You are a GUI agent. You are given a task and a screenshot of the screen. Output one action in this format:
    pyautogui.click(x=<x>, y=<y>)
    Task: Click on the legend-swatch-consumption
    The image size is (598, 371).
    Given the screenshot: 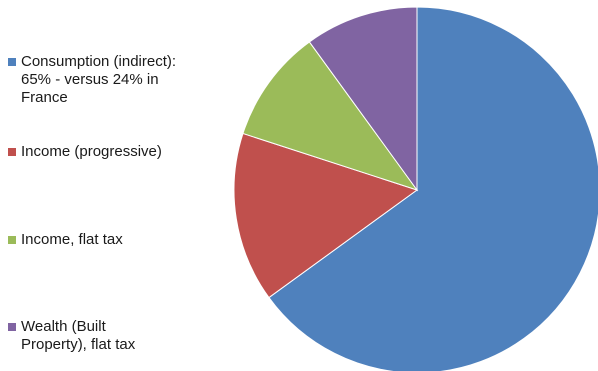 What is the action you would take?
    pyautogui.click(x=12, y=62)
    